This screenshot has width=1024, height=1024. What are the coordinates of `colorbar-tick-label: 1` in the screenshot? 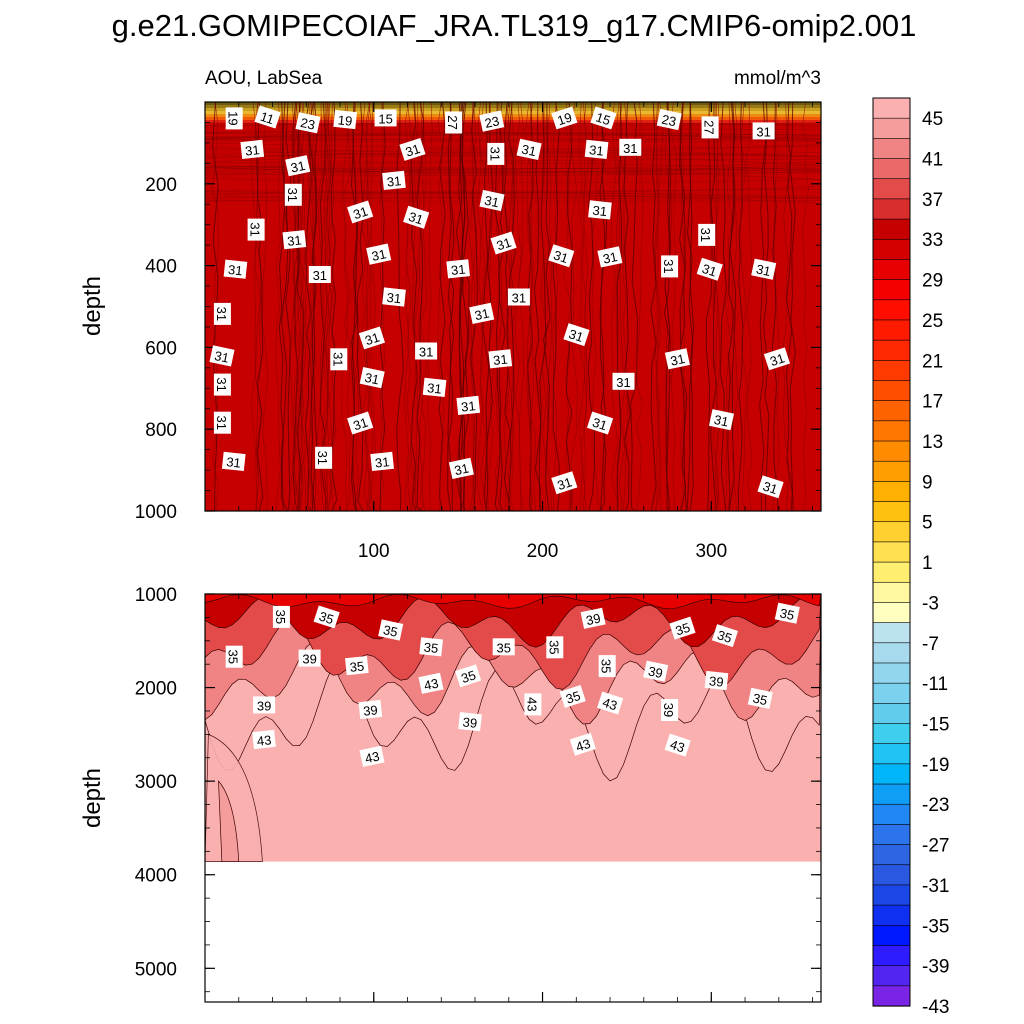 It's located at (927, 563).